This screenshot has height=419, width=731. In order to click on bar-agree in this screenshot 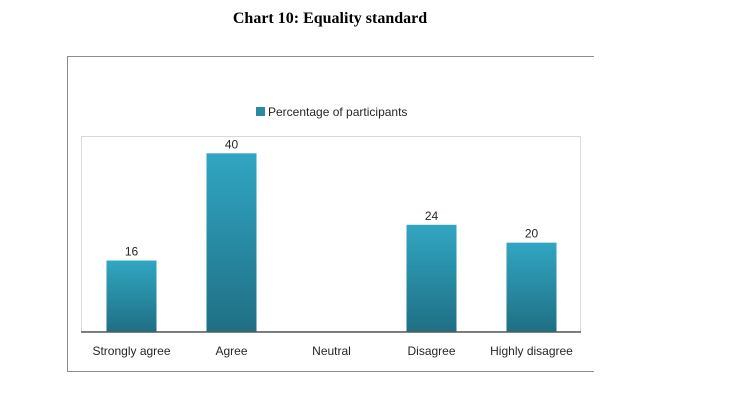, I will do `click(231, 242)`.